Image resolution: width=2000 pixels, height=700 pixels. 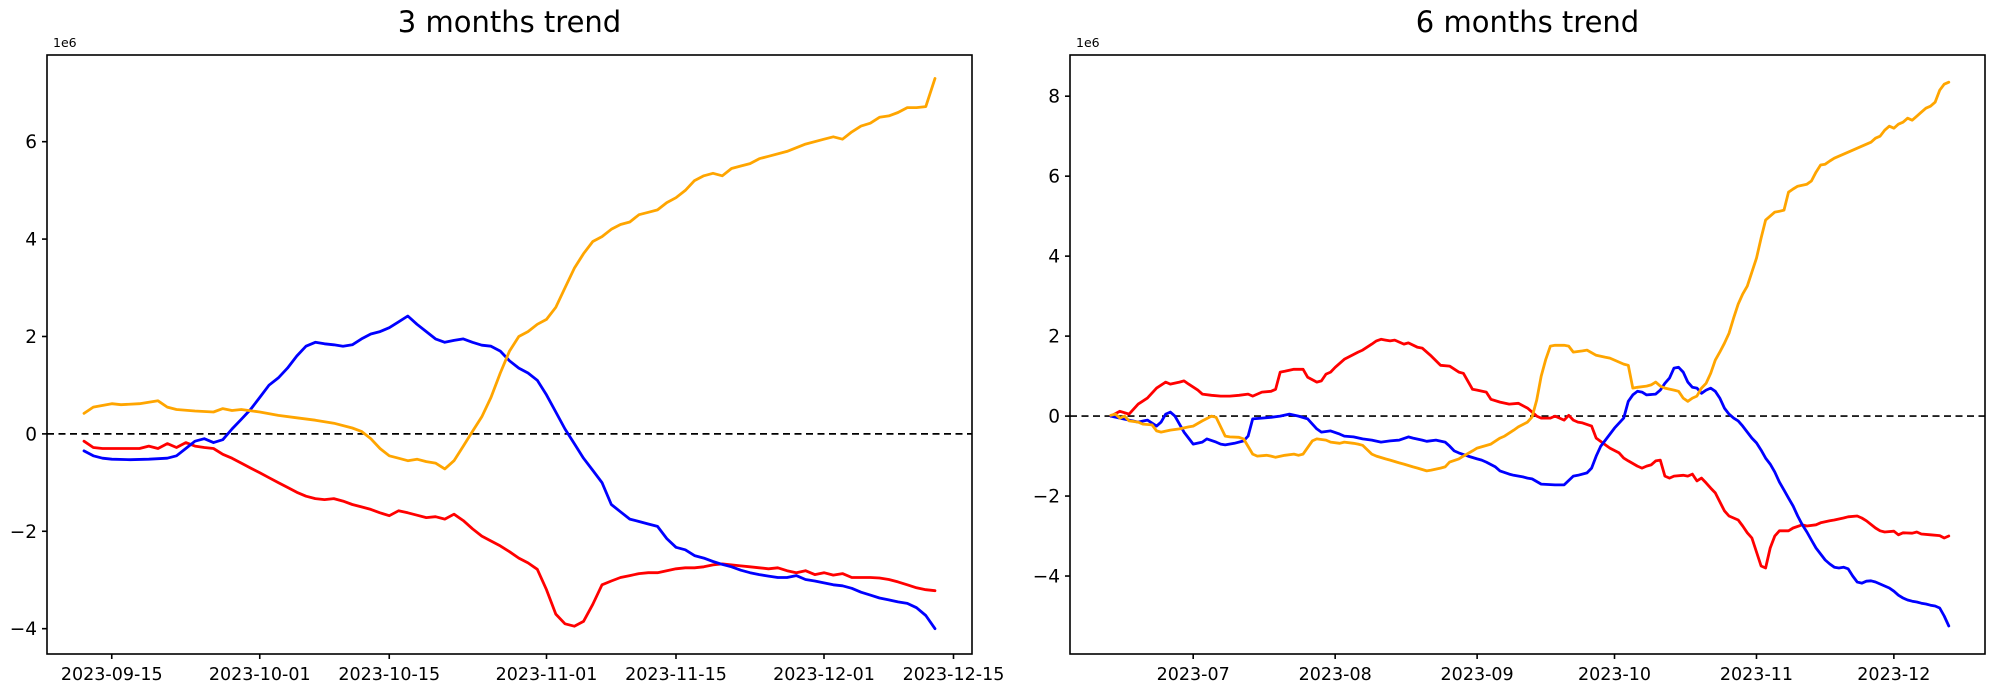 What do you see at coordinates (1614, 675) in the screenshot?
I see `x-tick-label: 2023-10` at bounding box center [1614, 675].